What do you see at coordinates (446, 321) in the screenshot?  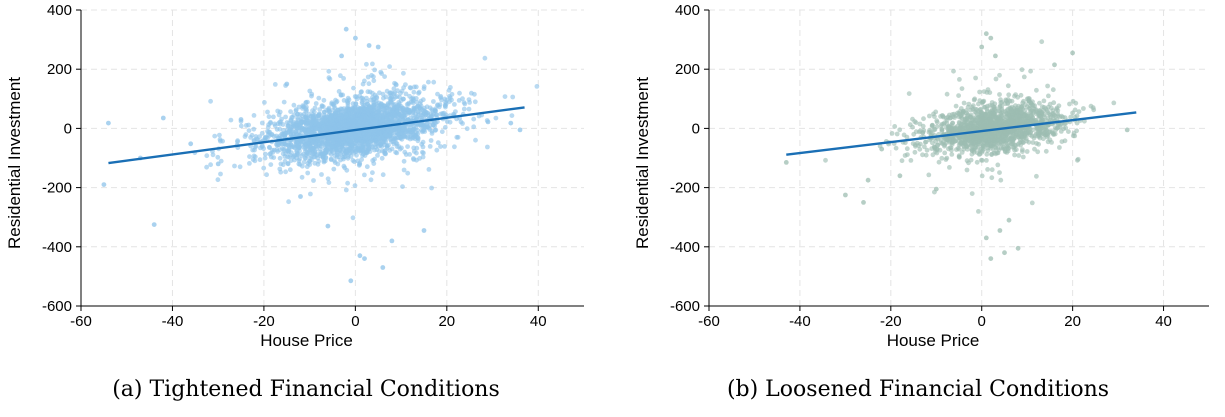 I see `x-tick-label: 20` at bounding box center [446, 321].